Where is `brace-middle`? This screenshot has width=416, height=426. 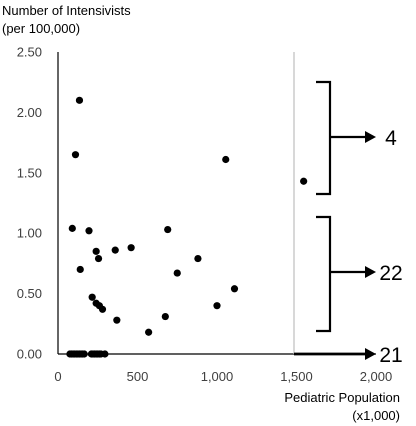
brace-middle is located at coordinates (342, 274).